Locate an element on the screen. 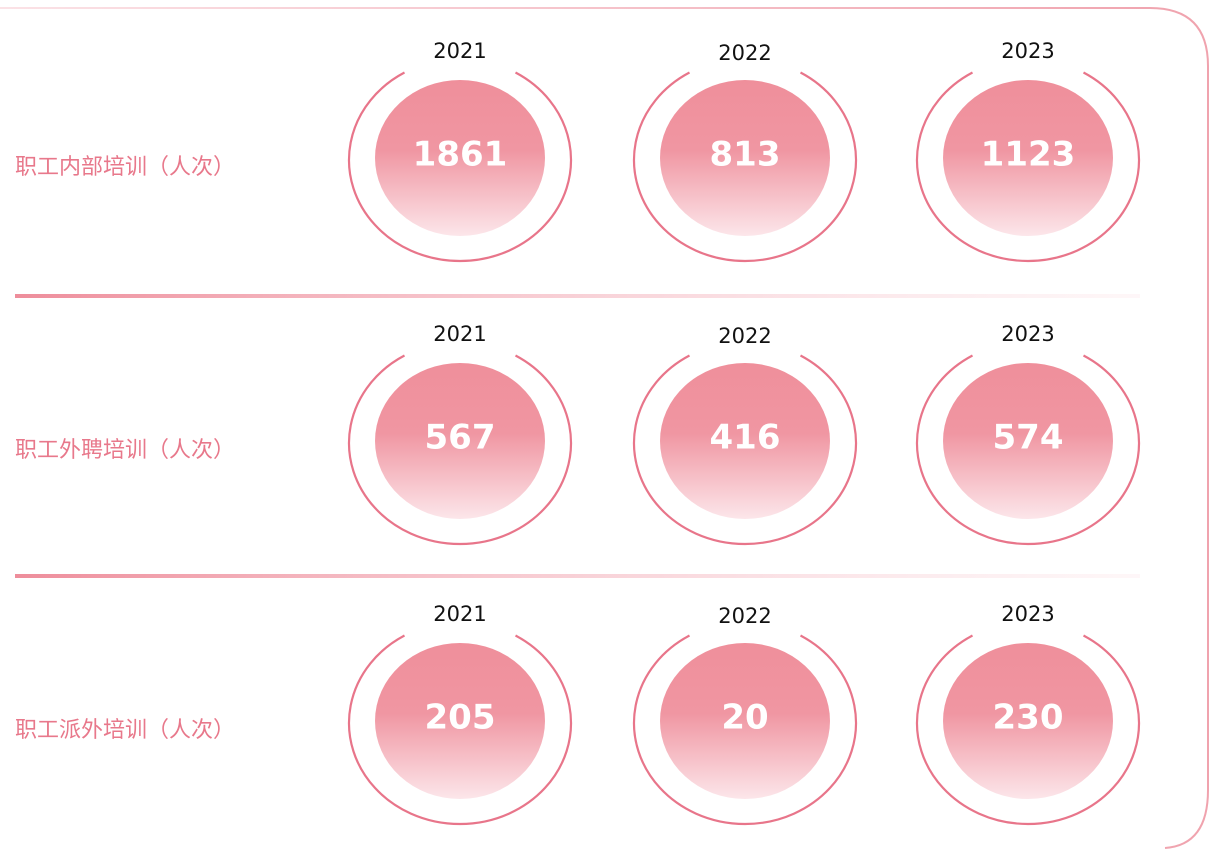 The height and width of the screenshot is (853, 1211). value-label: 230 is located at coordinates (1028, 718).